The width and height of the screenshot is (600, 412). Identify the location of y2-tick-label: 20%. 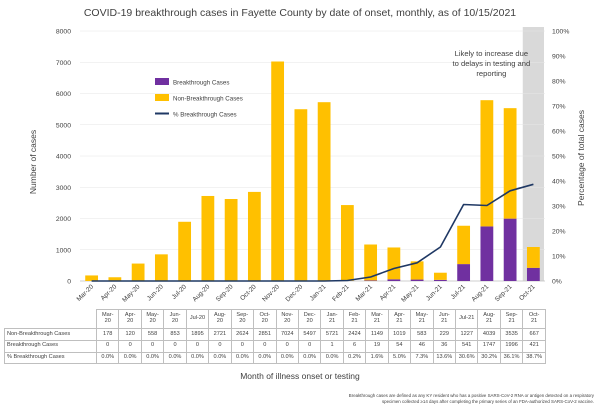
(559, 232).